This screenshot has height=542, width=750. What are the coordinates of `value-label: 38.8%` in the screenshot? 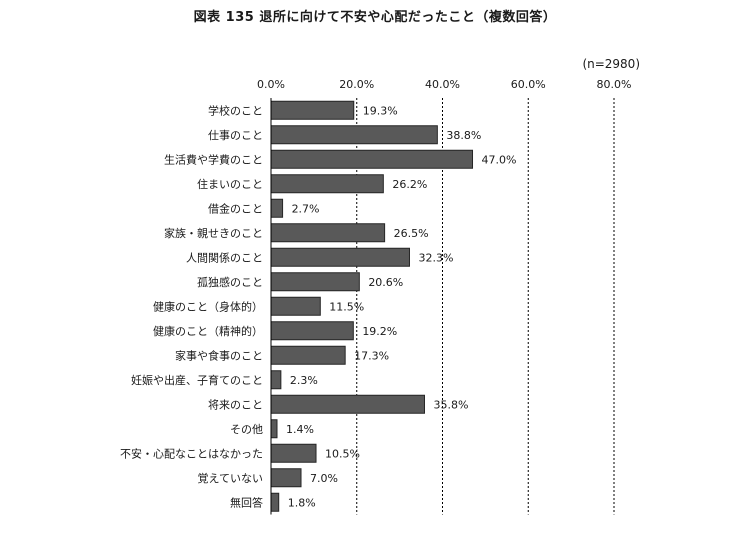 It's located at (463, 135).